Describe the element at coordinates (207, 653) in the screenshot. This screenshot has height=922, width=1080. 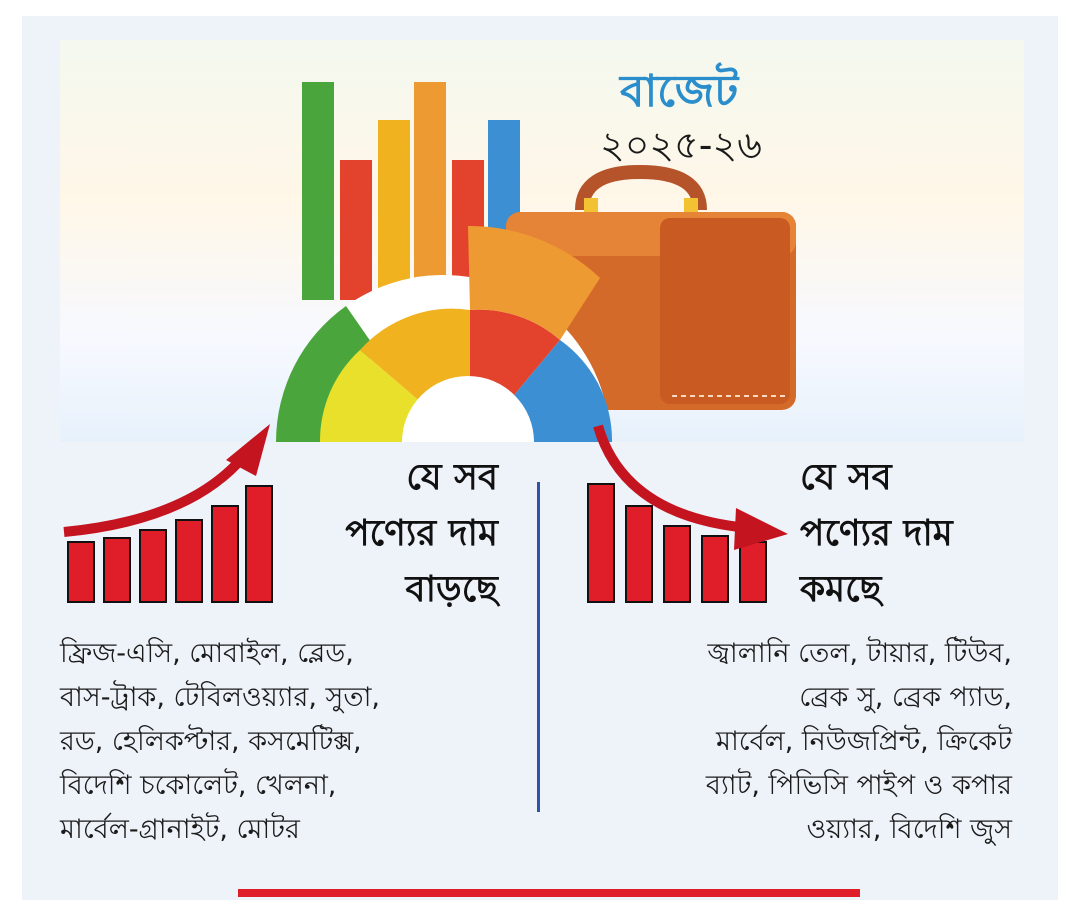
I see `list-item: ফ্রিজ-এসি, মোবাইল, ব্লেড,` at that location.